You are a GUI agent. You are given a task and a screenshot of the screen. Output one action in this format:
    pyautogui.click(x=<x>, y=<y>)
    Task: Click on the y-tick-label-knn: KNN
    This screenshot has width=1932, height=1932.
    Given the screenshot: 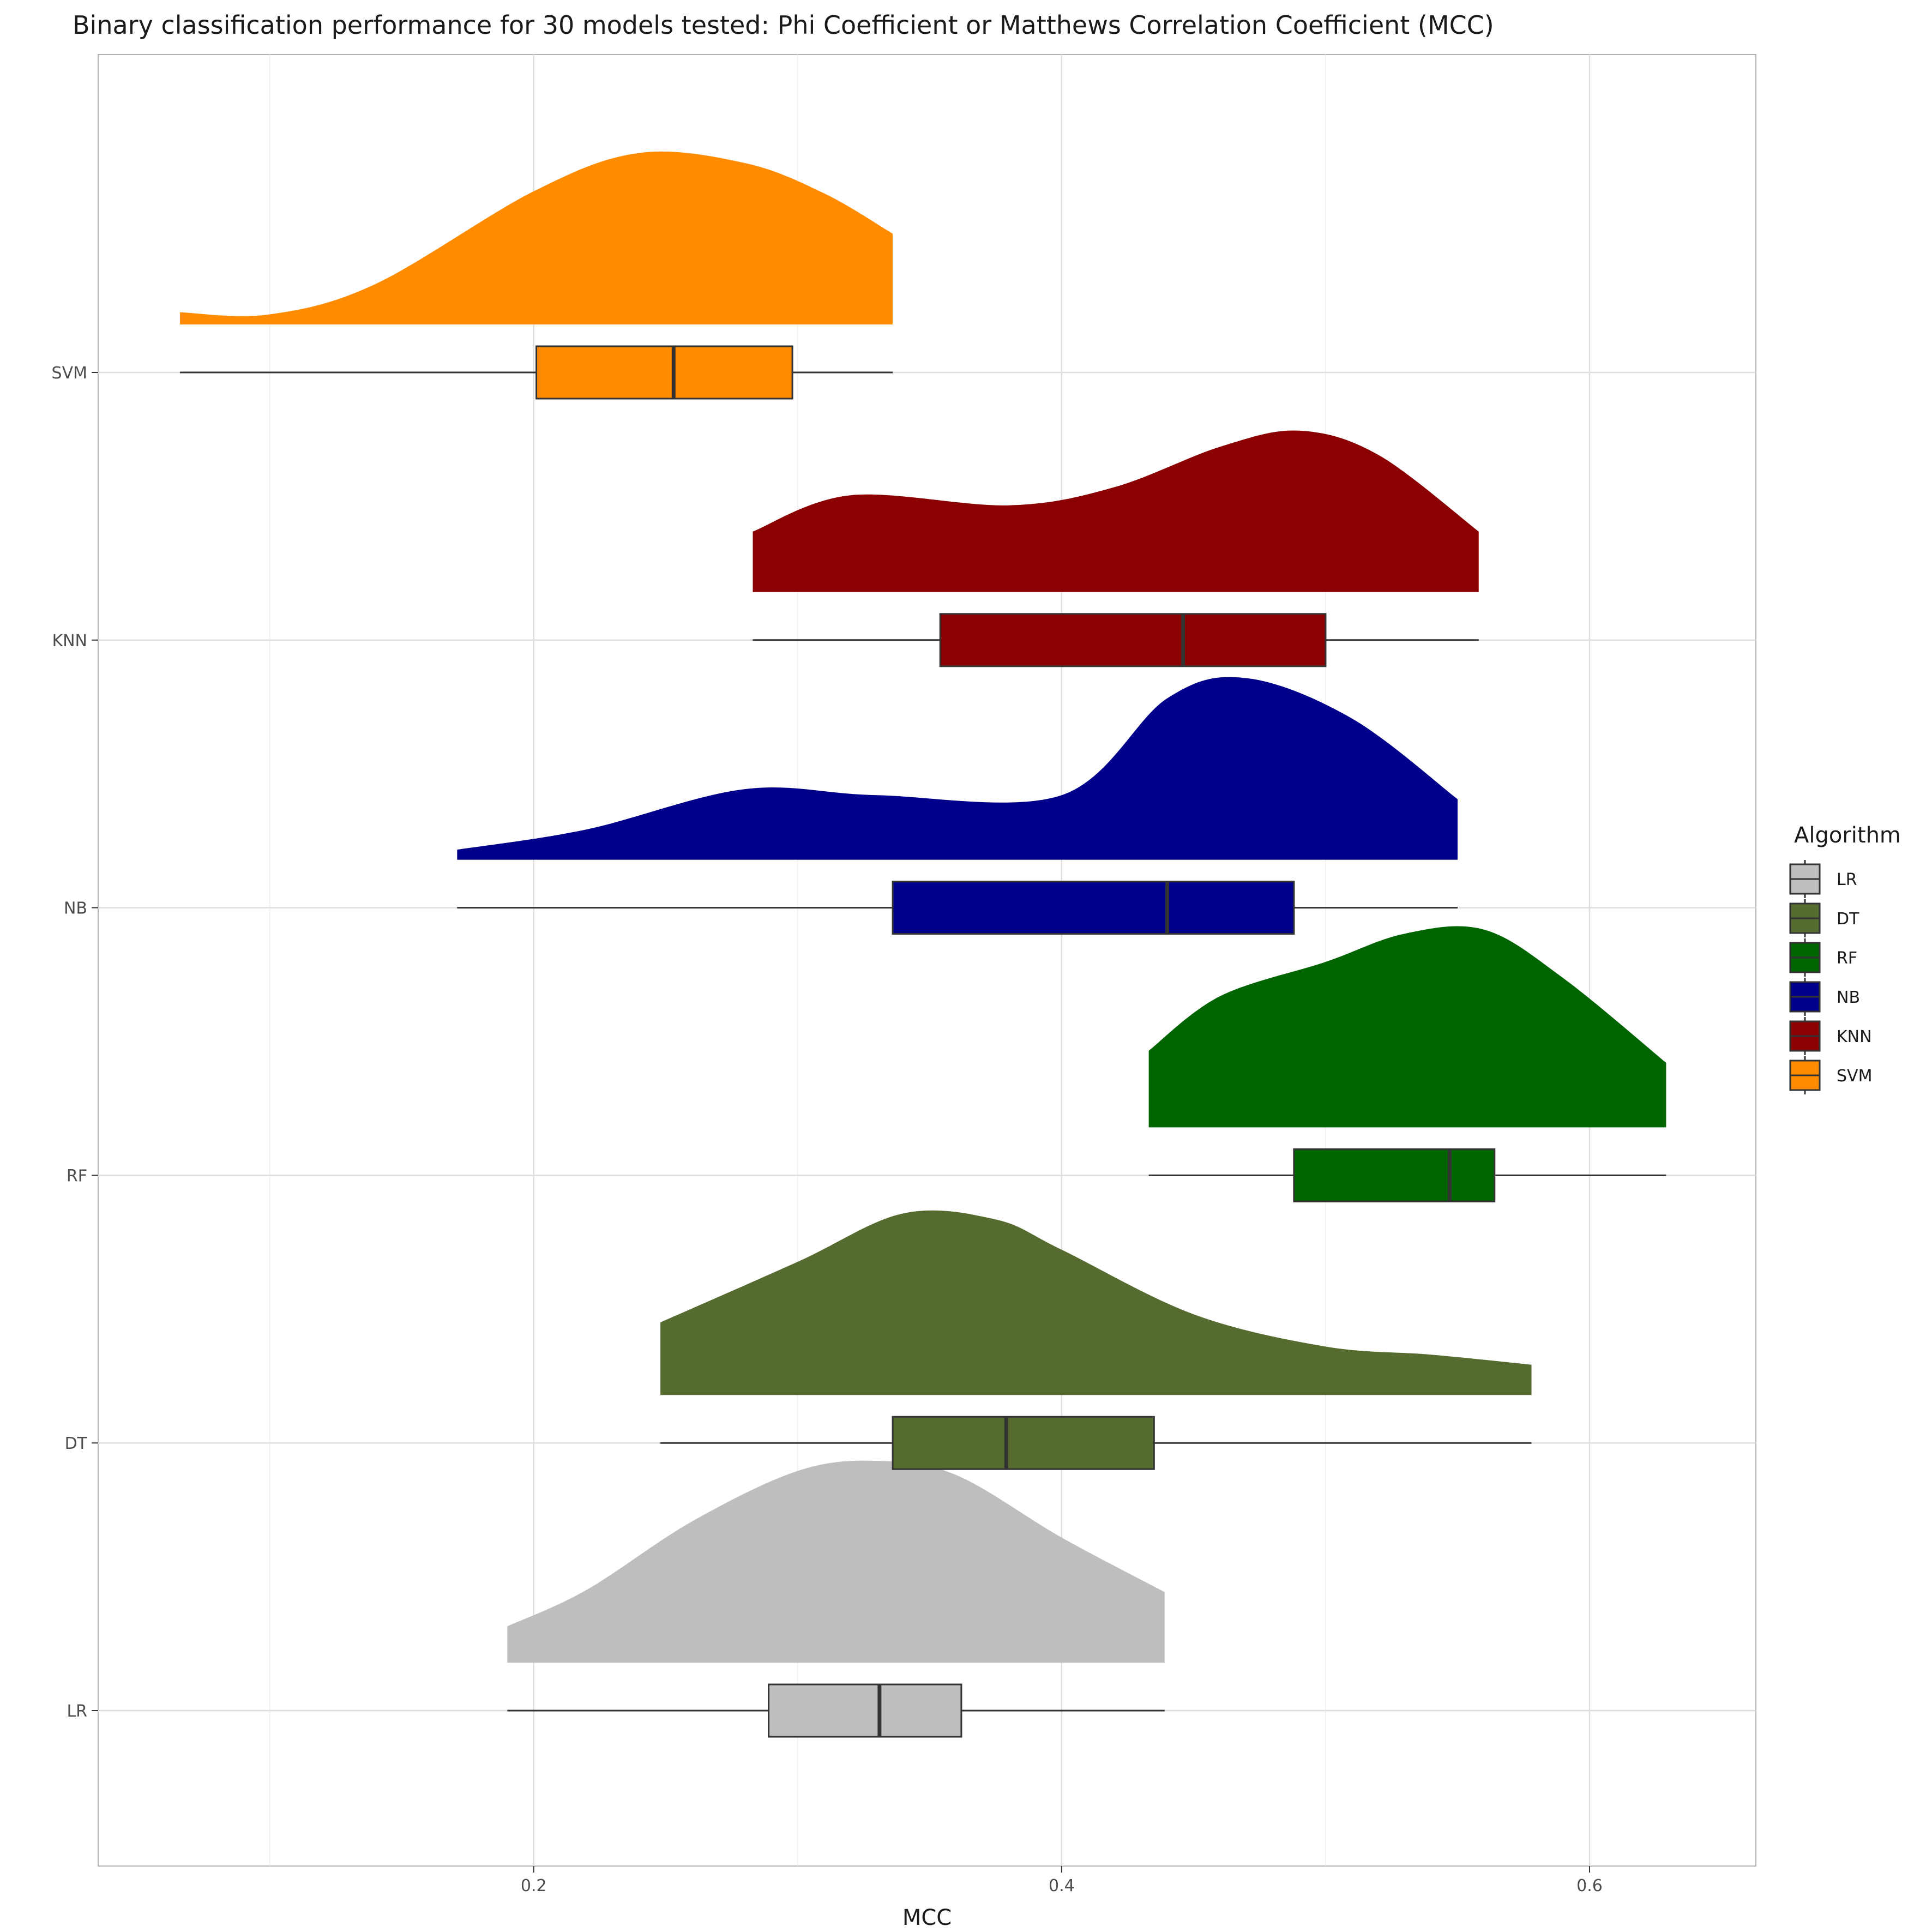 What is the action you would take?
    pyautogui.click(x=69, y=641)
    